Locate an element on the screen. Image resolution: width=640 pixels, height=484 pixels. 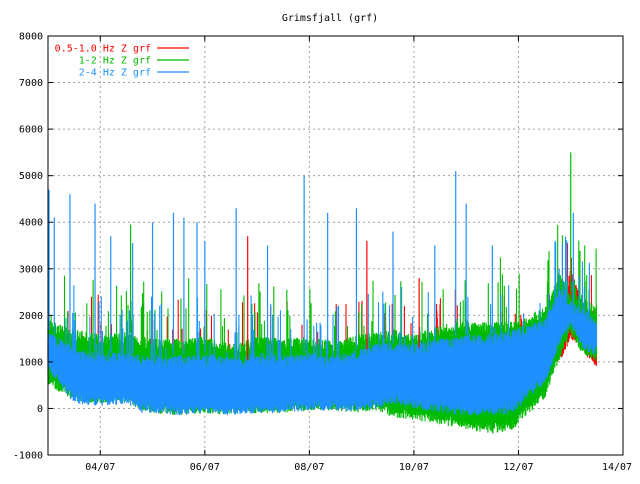
y-tick-label: 7000 is located at coordinates (31, 83).